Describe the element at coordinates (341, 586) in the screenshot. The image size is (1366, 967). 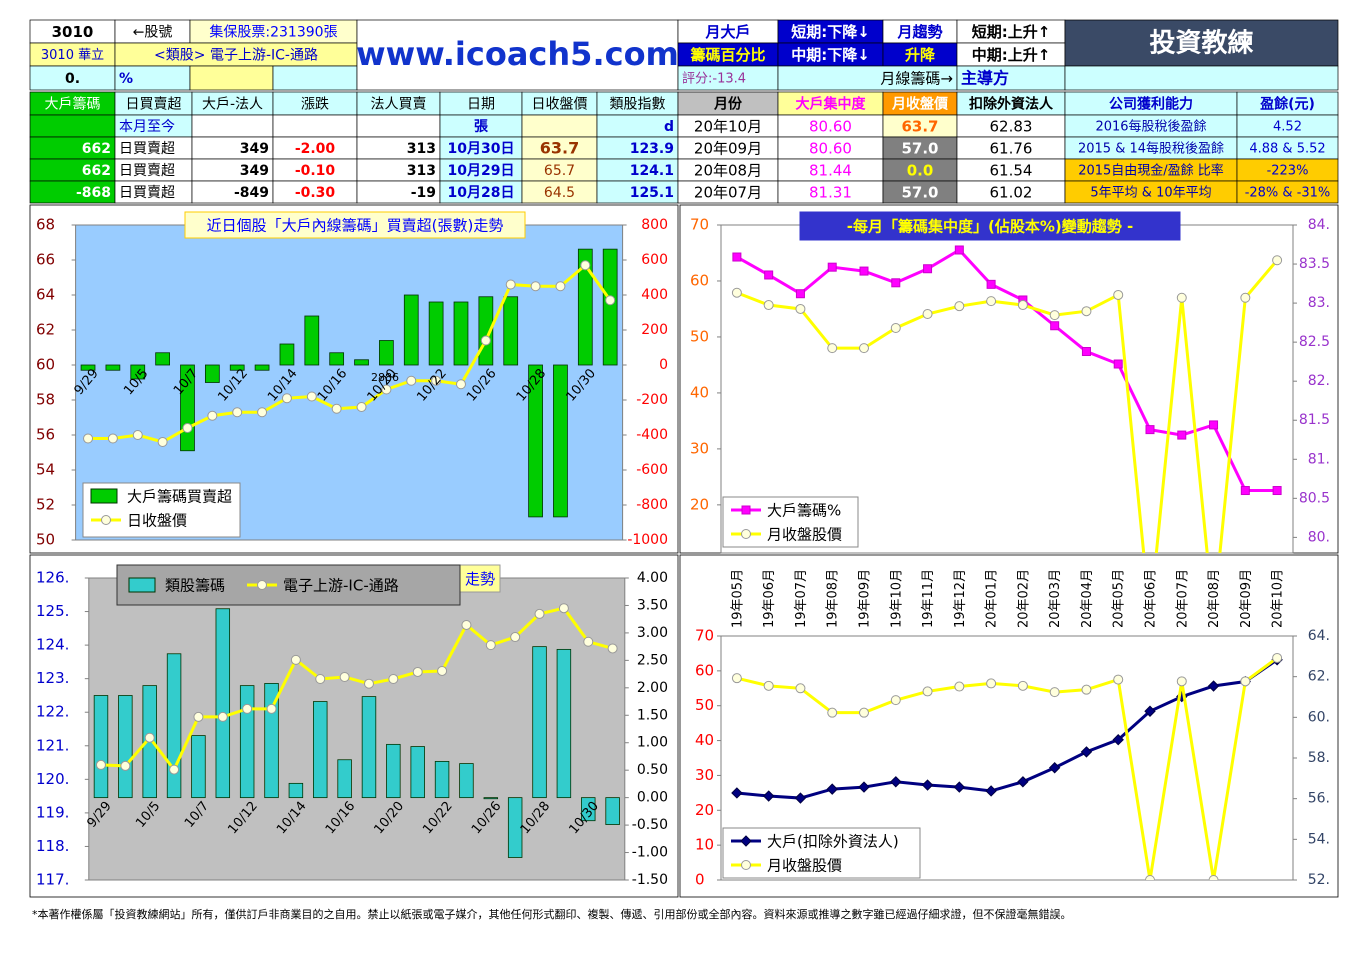
I see `legend-label: 電子上游-IC-通路` at that location.